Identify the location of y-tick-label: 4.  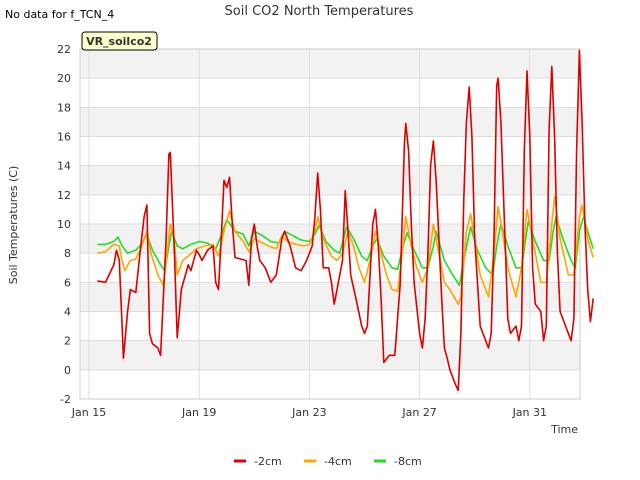
(67, 312).